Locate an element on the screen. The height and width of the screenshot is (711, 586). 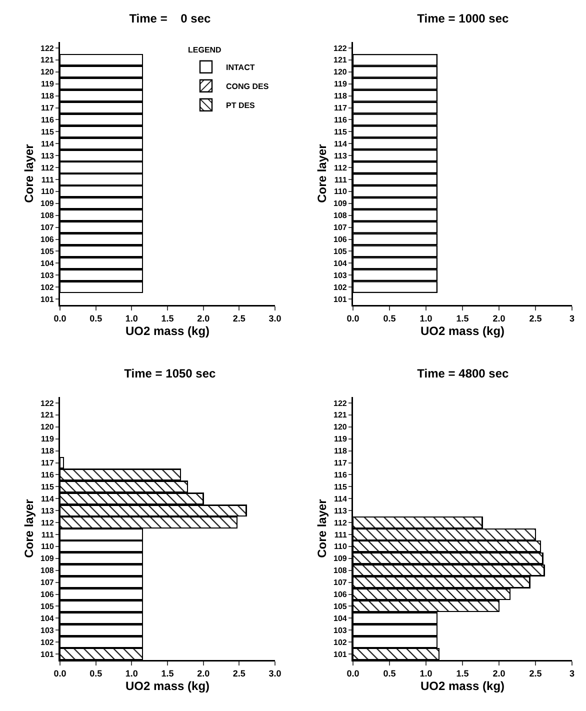
y-tick-label: 115 is located at coordinates (341, 487).